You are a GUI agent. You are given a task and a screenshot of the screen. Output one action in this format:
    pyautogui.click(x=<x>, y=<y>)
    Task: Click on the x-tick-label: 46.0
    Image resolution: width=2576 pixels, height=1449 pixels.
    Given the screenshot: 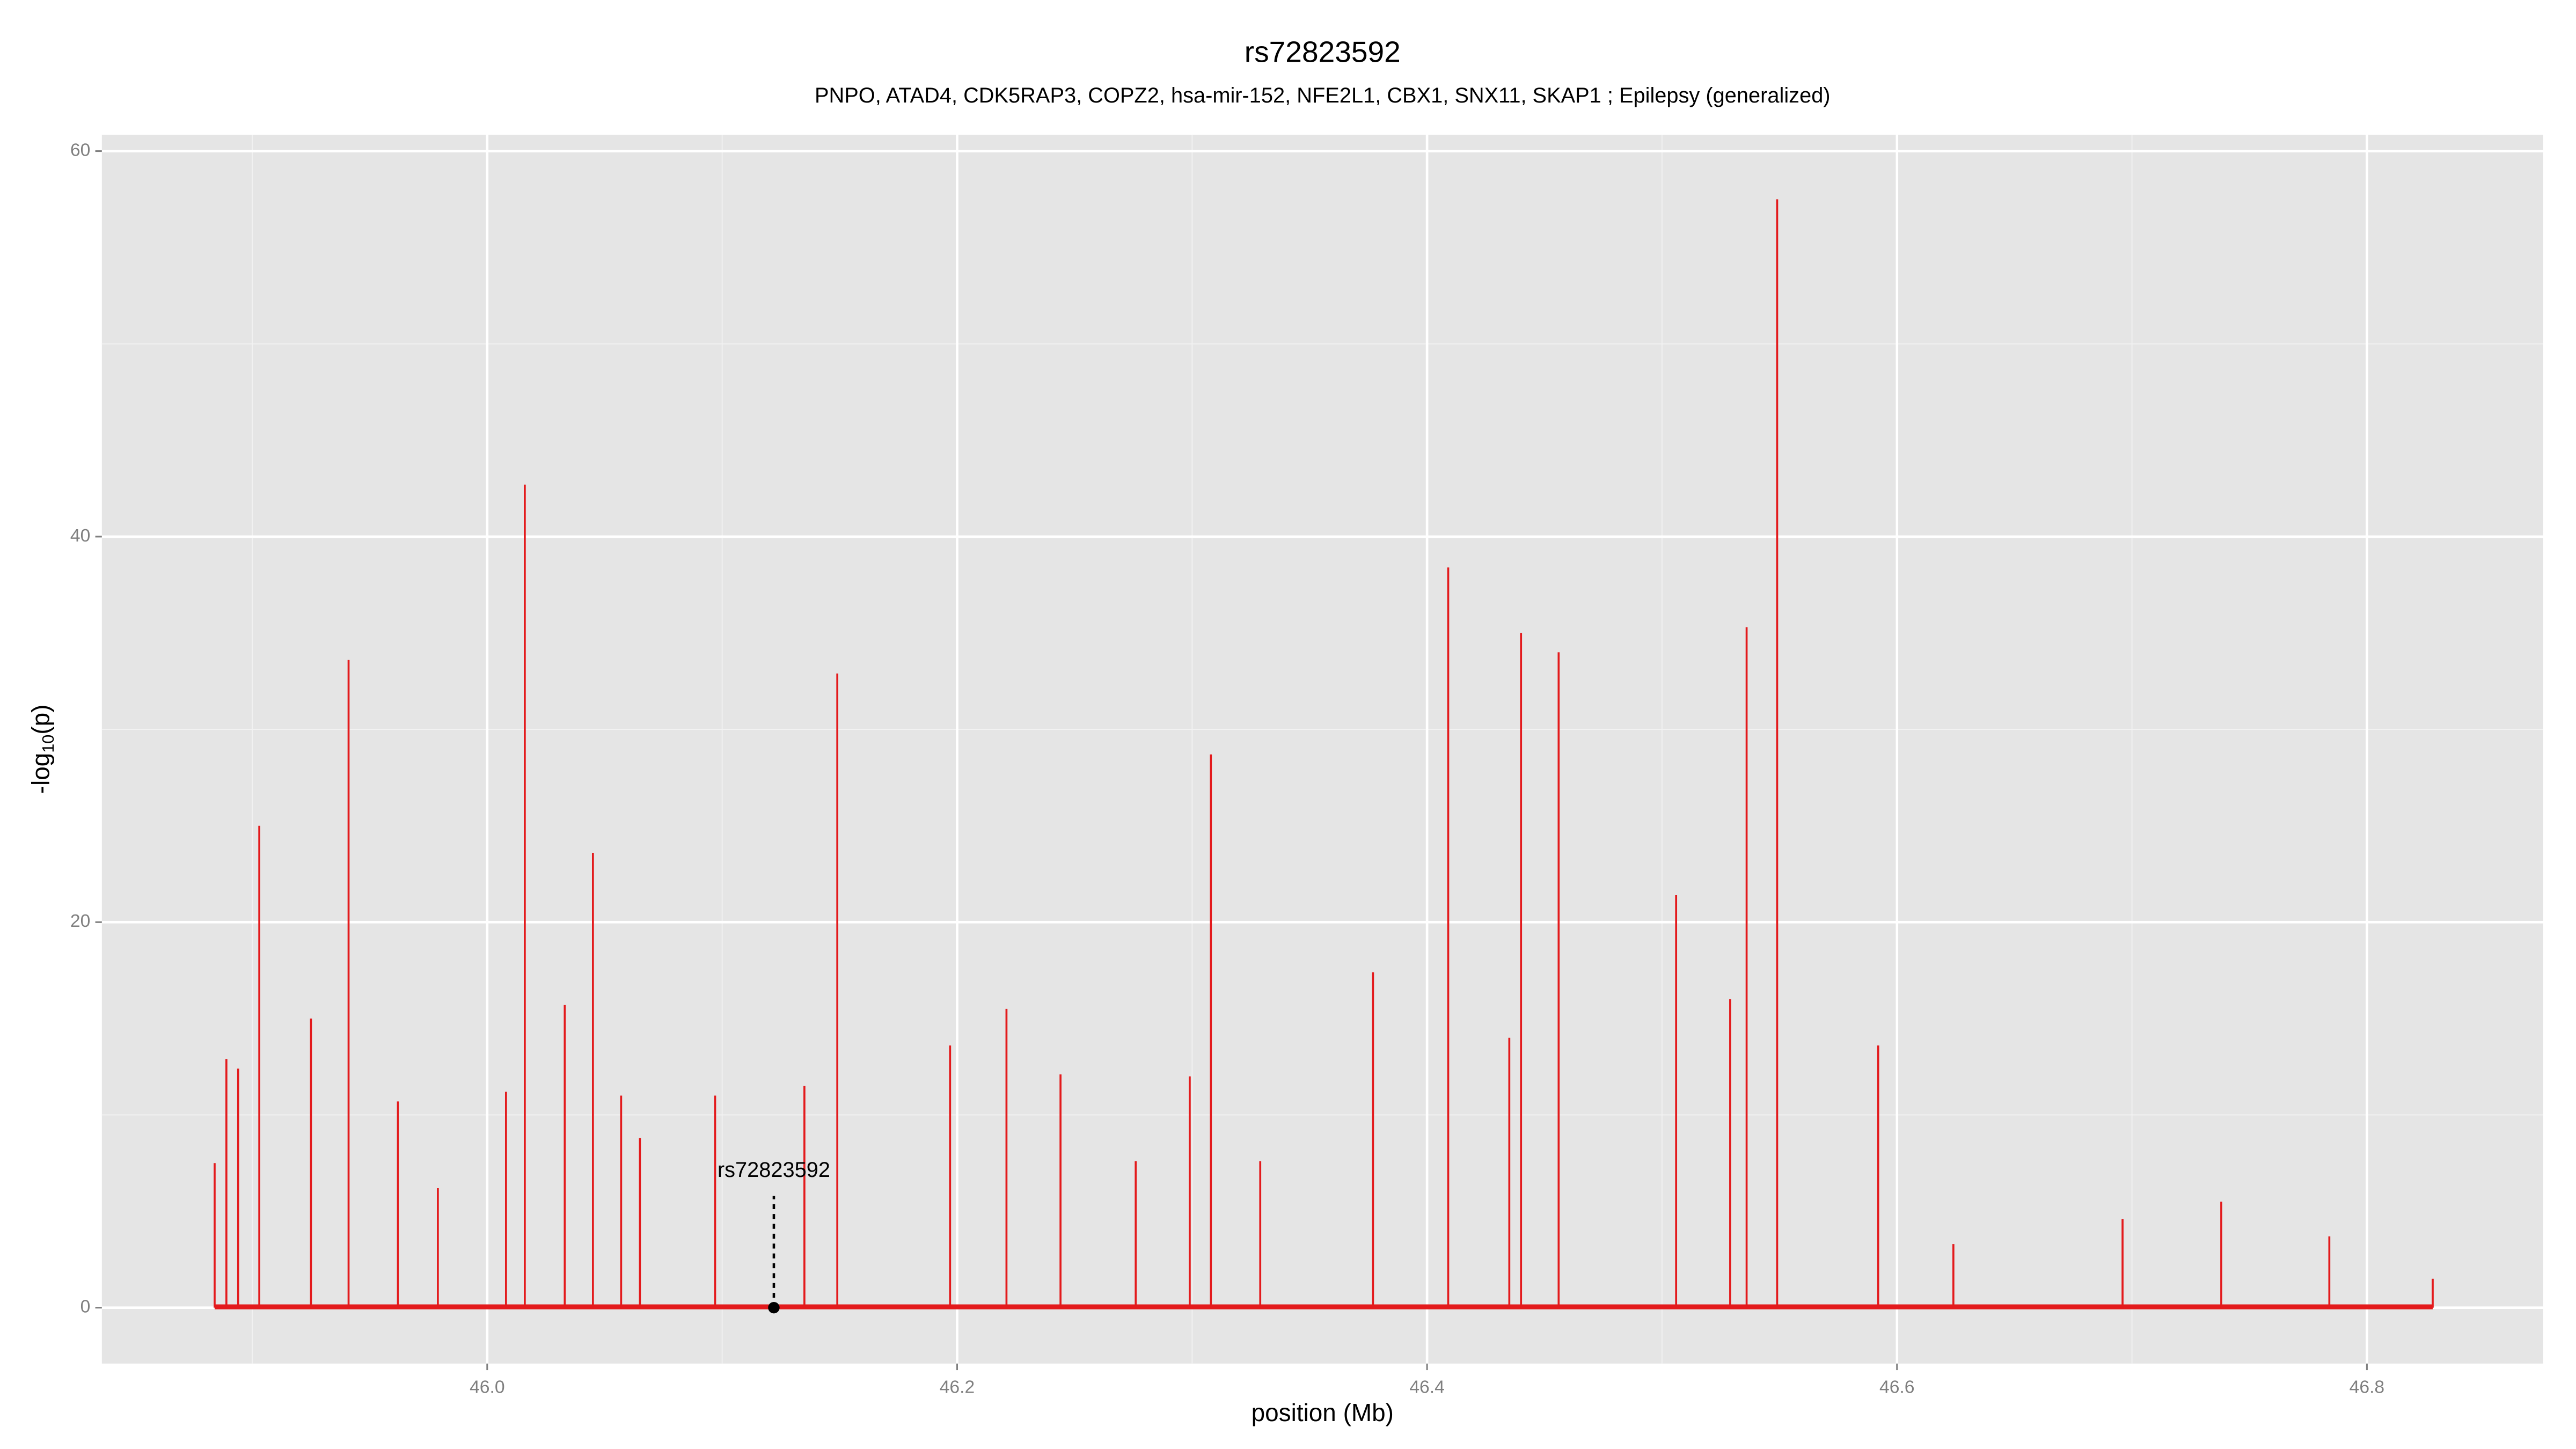 What is the action you would take?
    pyautogui.click(x=487, y=1387)
    